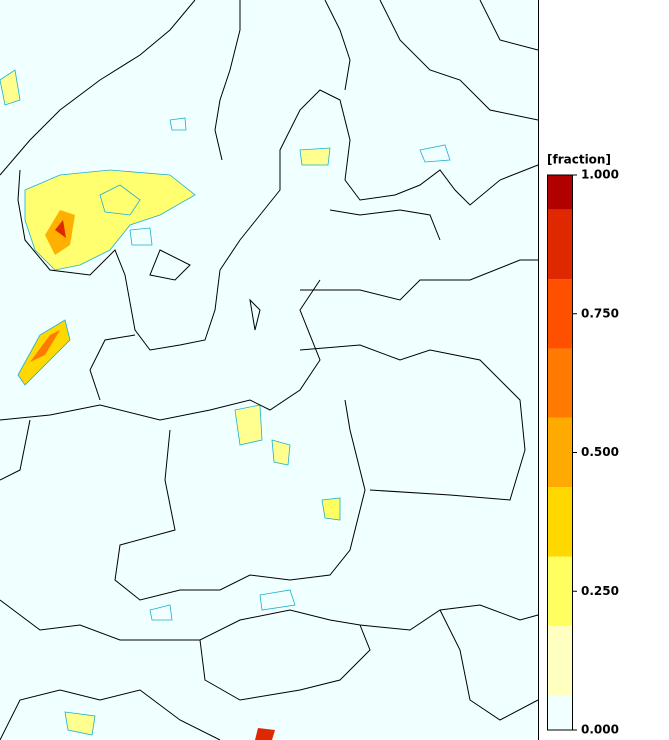 This screenshot has height=740, width=669. Describe the element at coordinates (600, 175) in the screenshot. I see `colorbar-tick-label: 1.000` at that location.